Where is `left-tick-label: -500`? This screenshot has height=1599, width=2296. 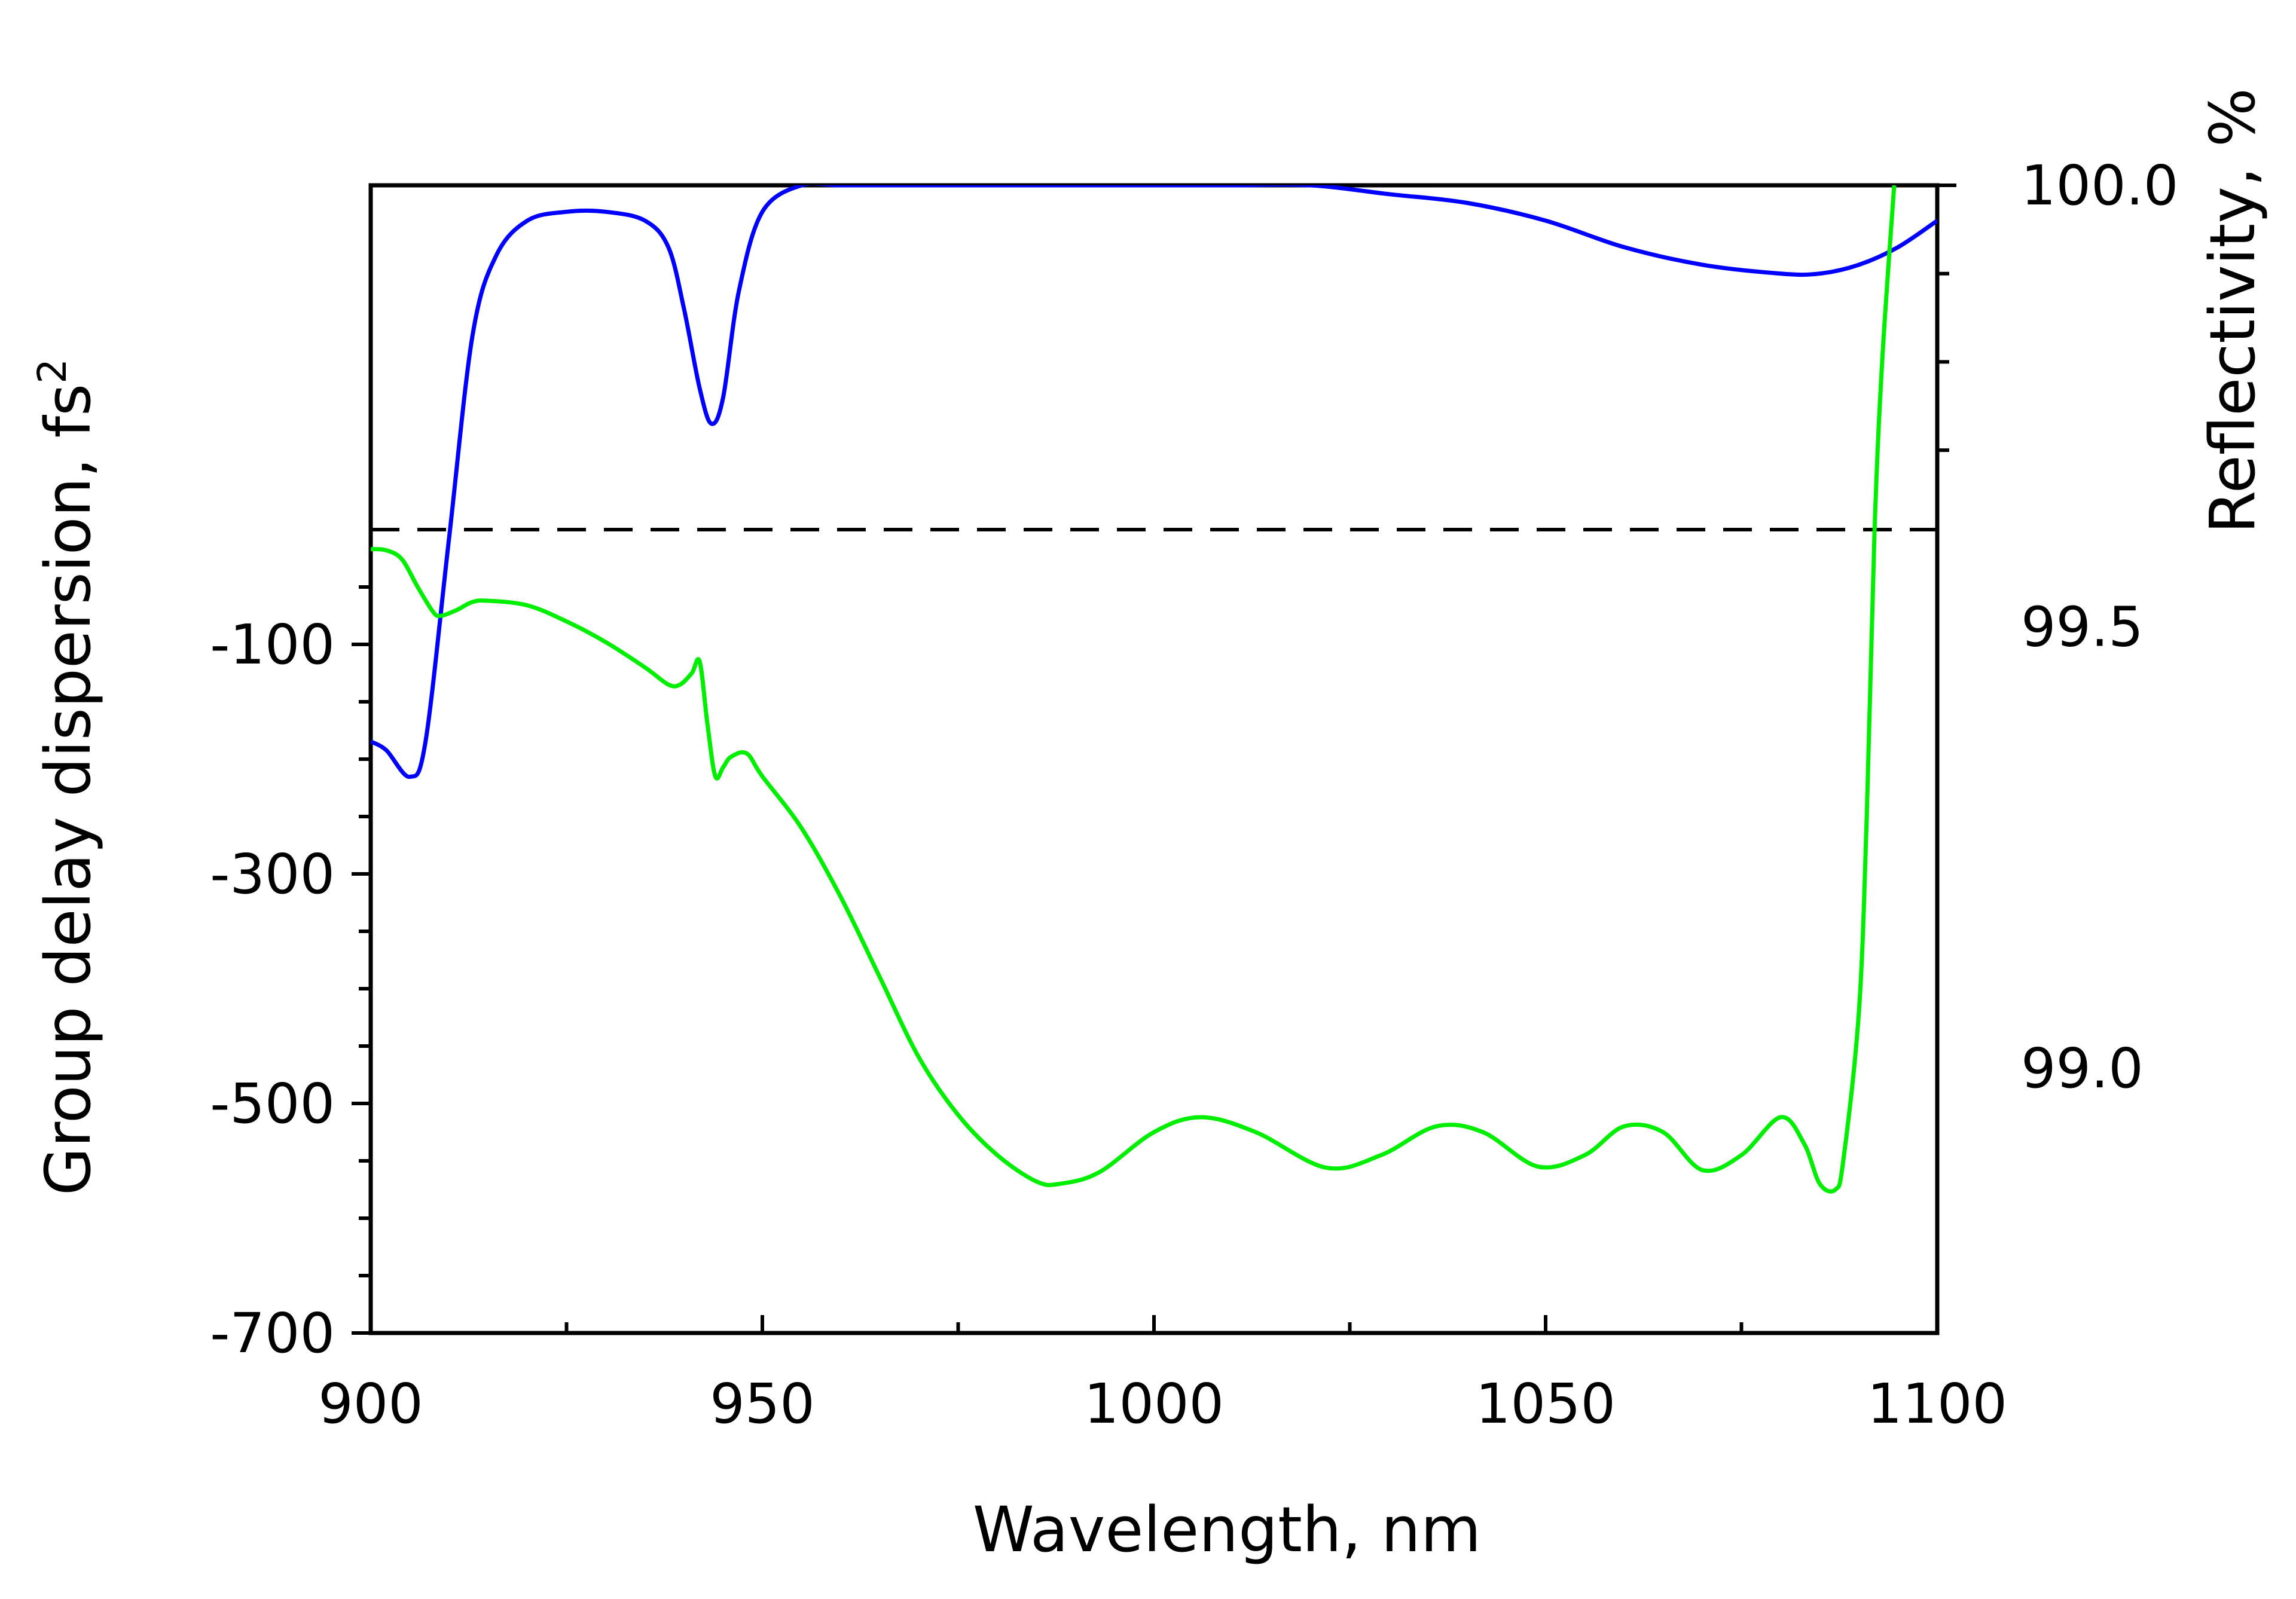
left-tick-label: -500 is located at coordinates (272, 1104).